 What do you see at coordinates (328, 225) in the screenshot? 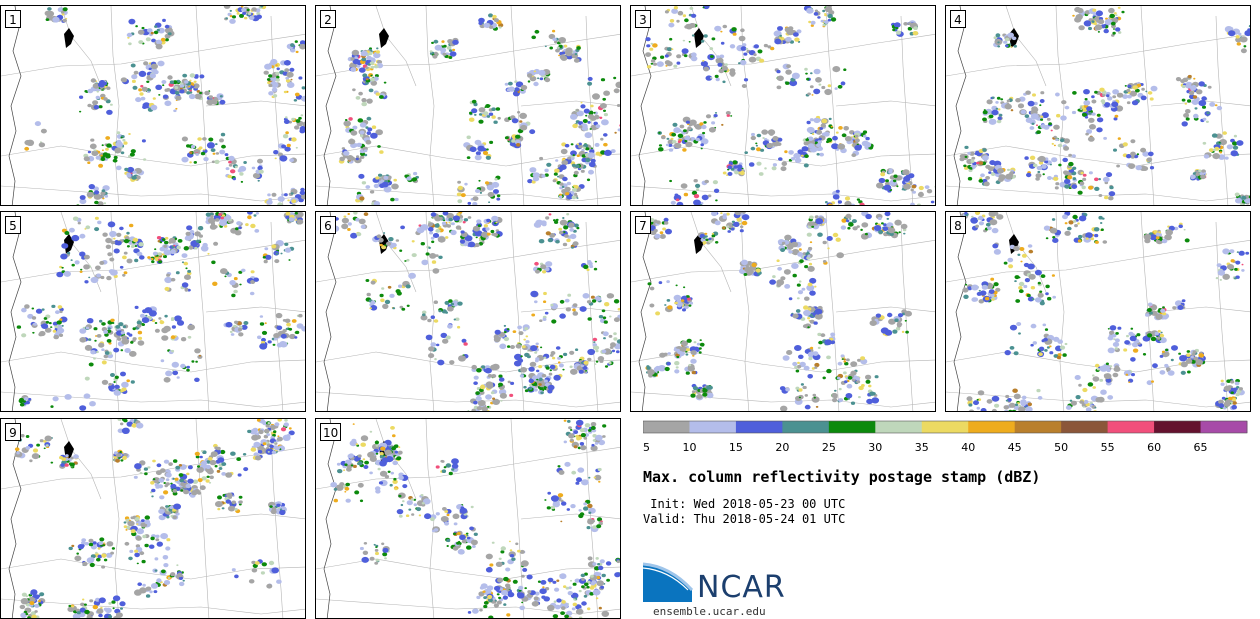
I see `panel-label: 6` at bounding box center [328, 225].